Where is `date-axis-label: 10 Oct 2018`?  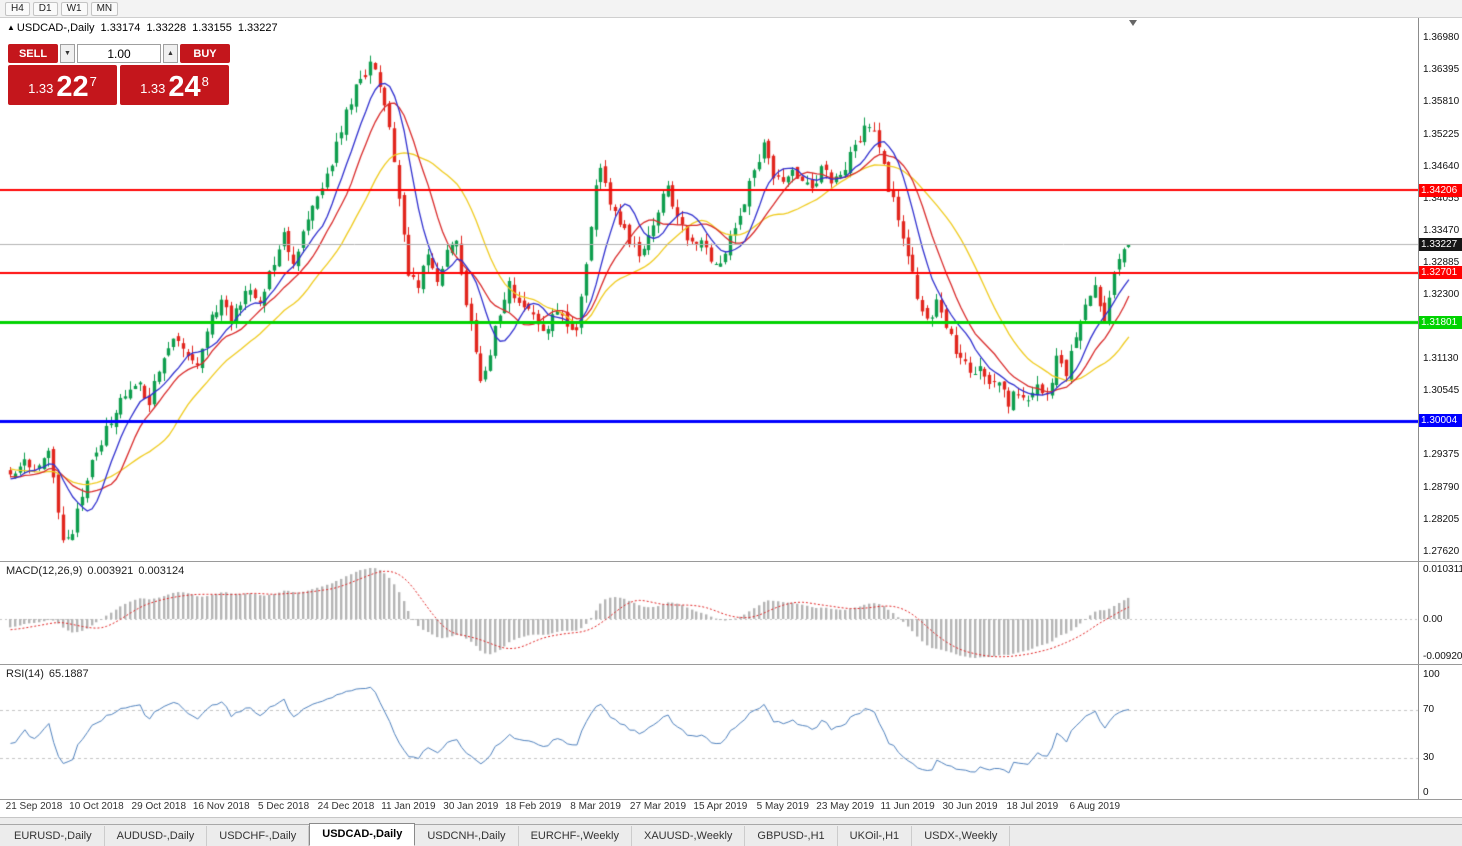
date-axis-label: 10 Oct 2018 is located at coordinates (96, 806).